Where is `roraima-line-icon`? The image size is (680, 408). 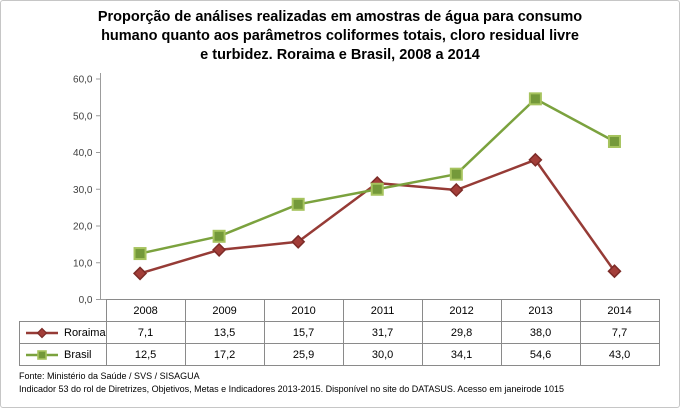
roraima-line-icon is located at coordinates (42, 332).